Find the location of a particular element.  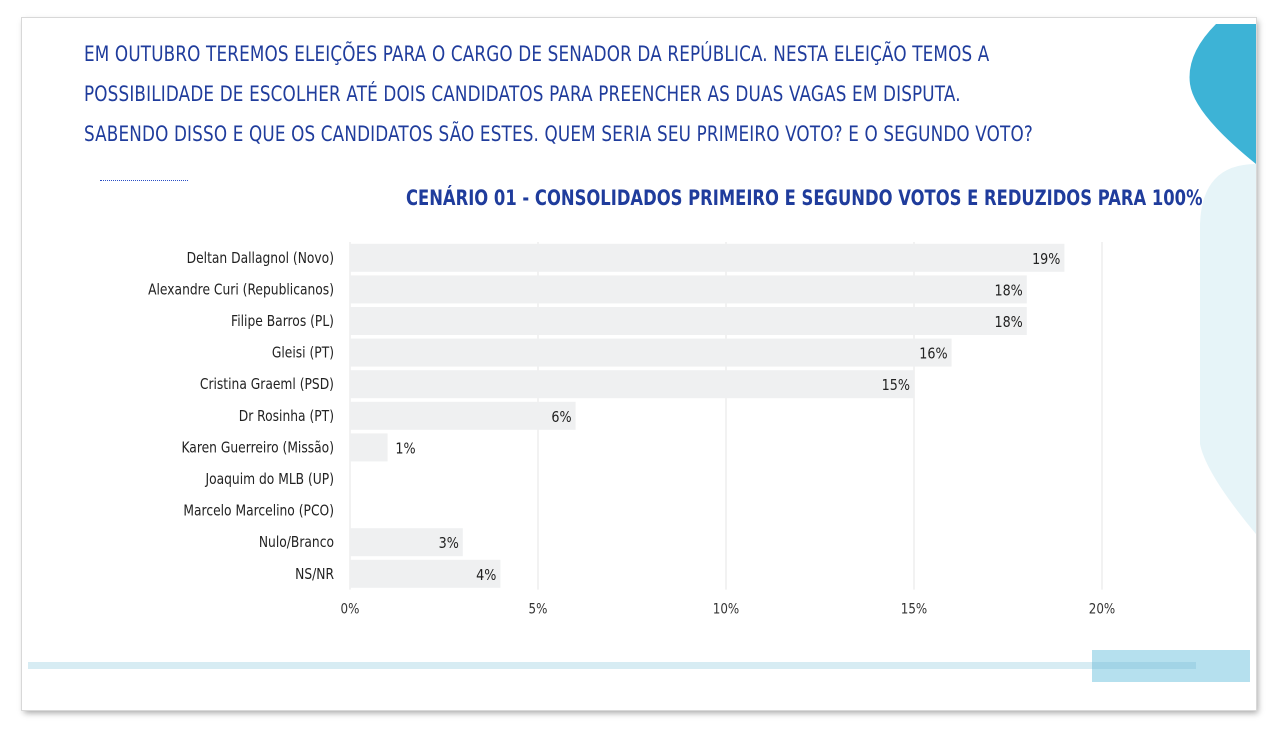

category-label: Karen Guerreiro (Missão) is located at coordinates (257, 447).